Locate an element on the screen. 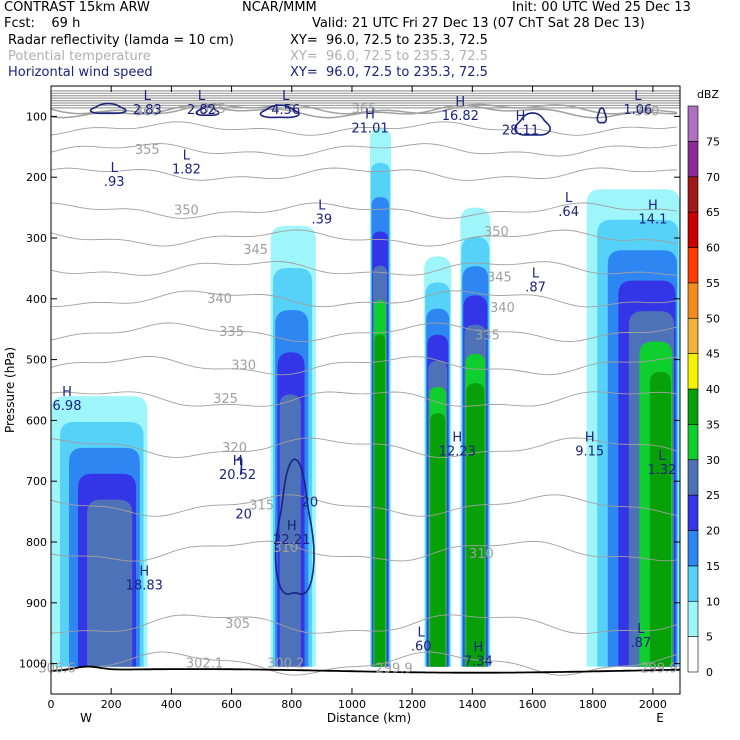  colorbar-label: 25 is located at coordinates (713, 495).